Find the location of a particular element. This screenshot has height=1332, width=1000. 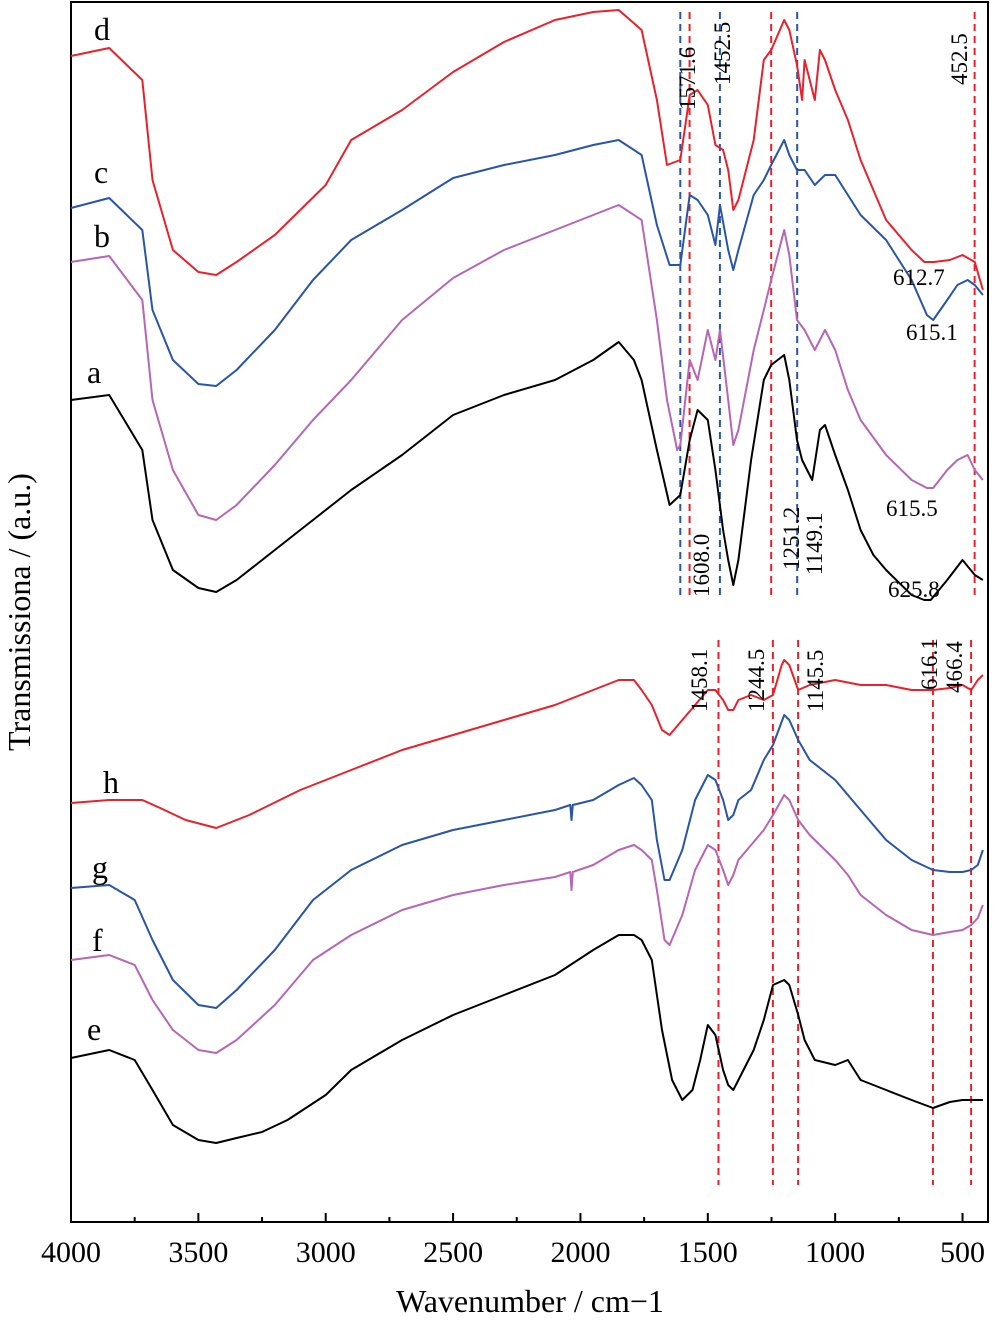

peak-label: 1452.5 is located at coordinates (722, 53).